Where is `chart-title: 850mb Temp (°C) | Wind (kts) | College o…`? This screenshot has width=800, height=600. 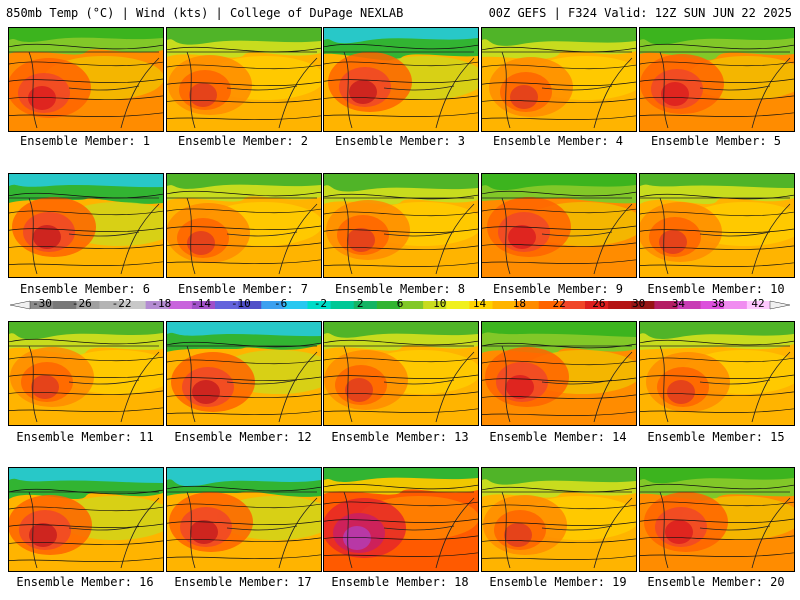 chart-title: 850mb Temp (°C) | Wind (kts) | College o… is located at coordinates (205, 13).